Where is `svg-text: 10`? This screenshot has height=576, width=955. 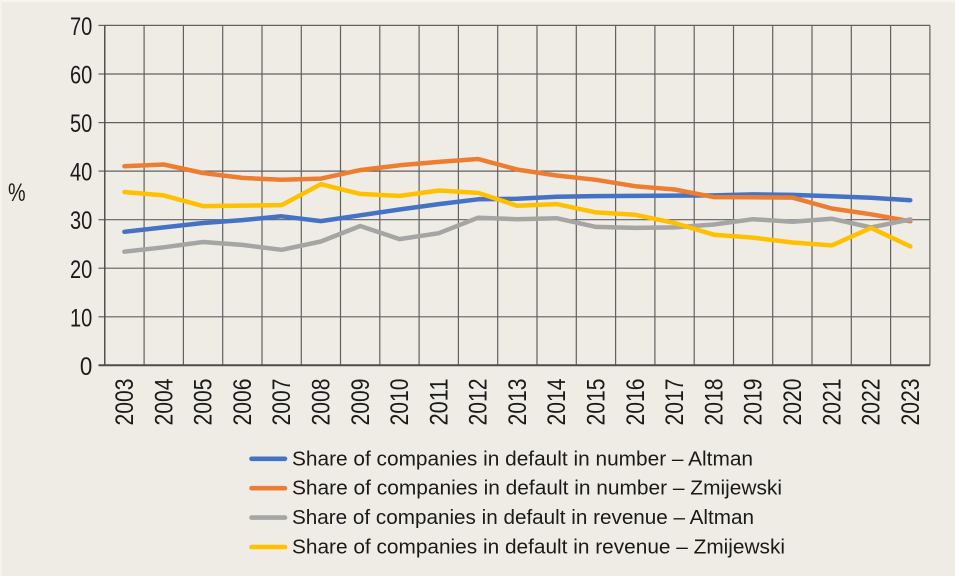 svg-text: 10 is located at coordinates (81, 318).